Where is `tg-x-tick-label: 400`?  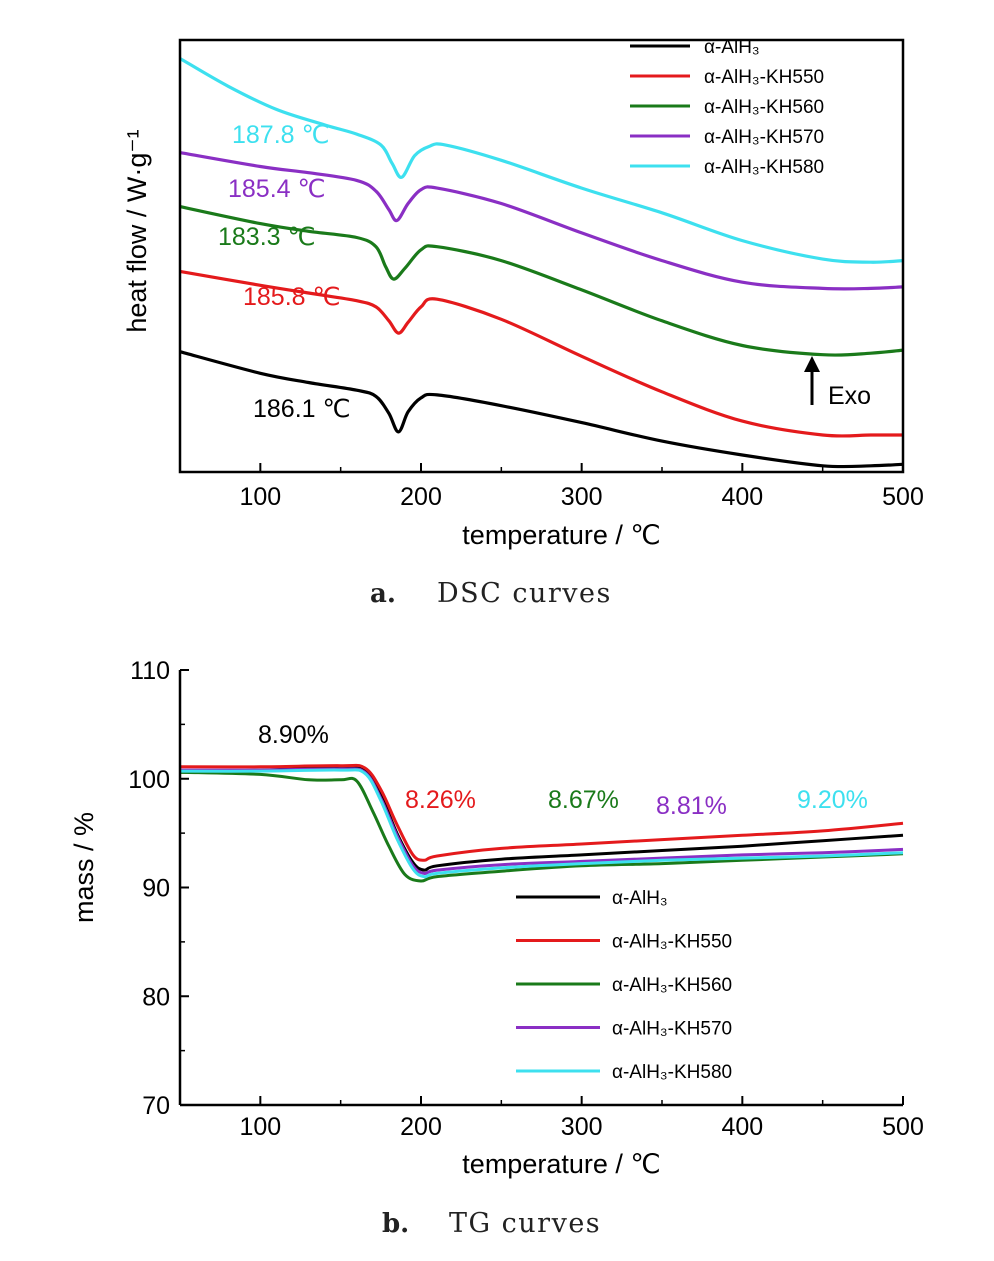
tg-x-tick-label: 400 is located at coordinates (742, 1127).